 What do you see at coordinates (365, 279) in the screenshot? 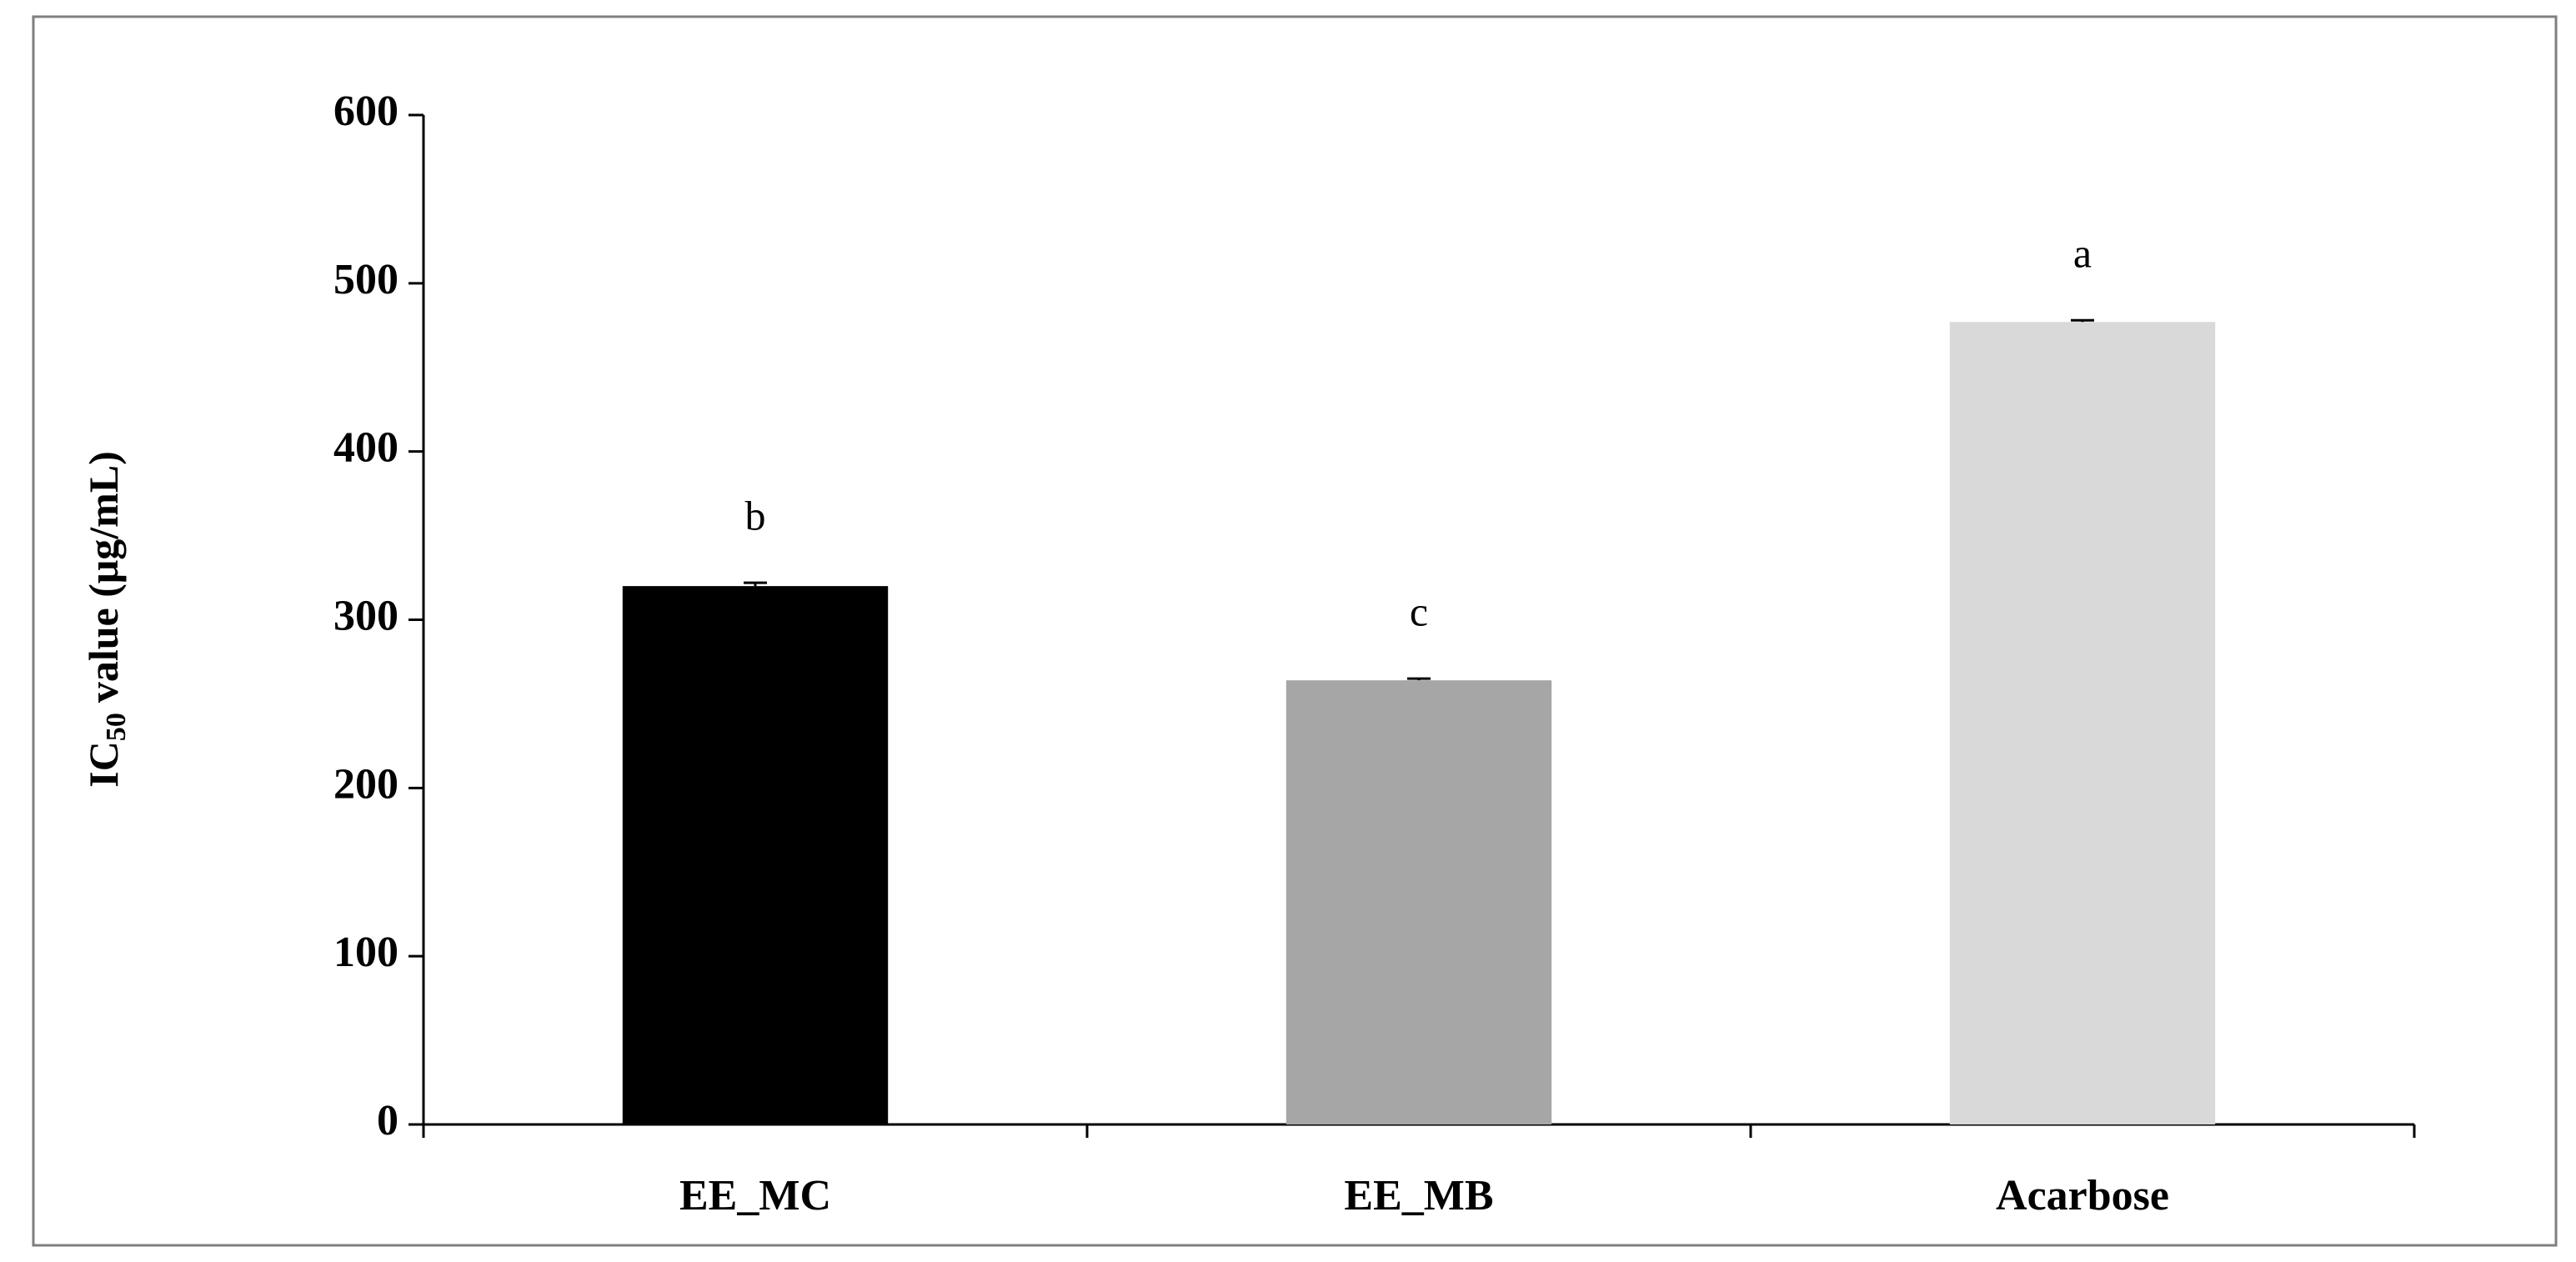
I see `y-tick-label: 500` at bounding box center [365, 279].